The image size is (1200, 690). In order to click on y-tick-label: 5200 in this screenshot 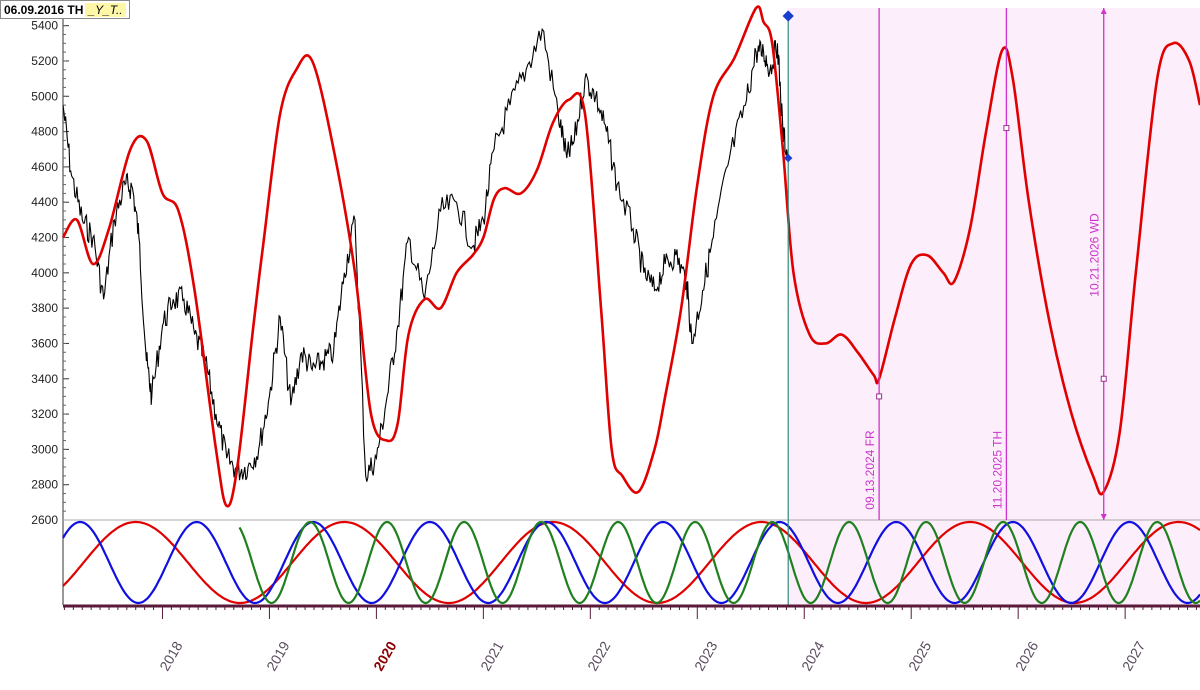, I will do `click(44, 61)`.